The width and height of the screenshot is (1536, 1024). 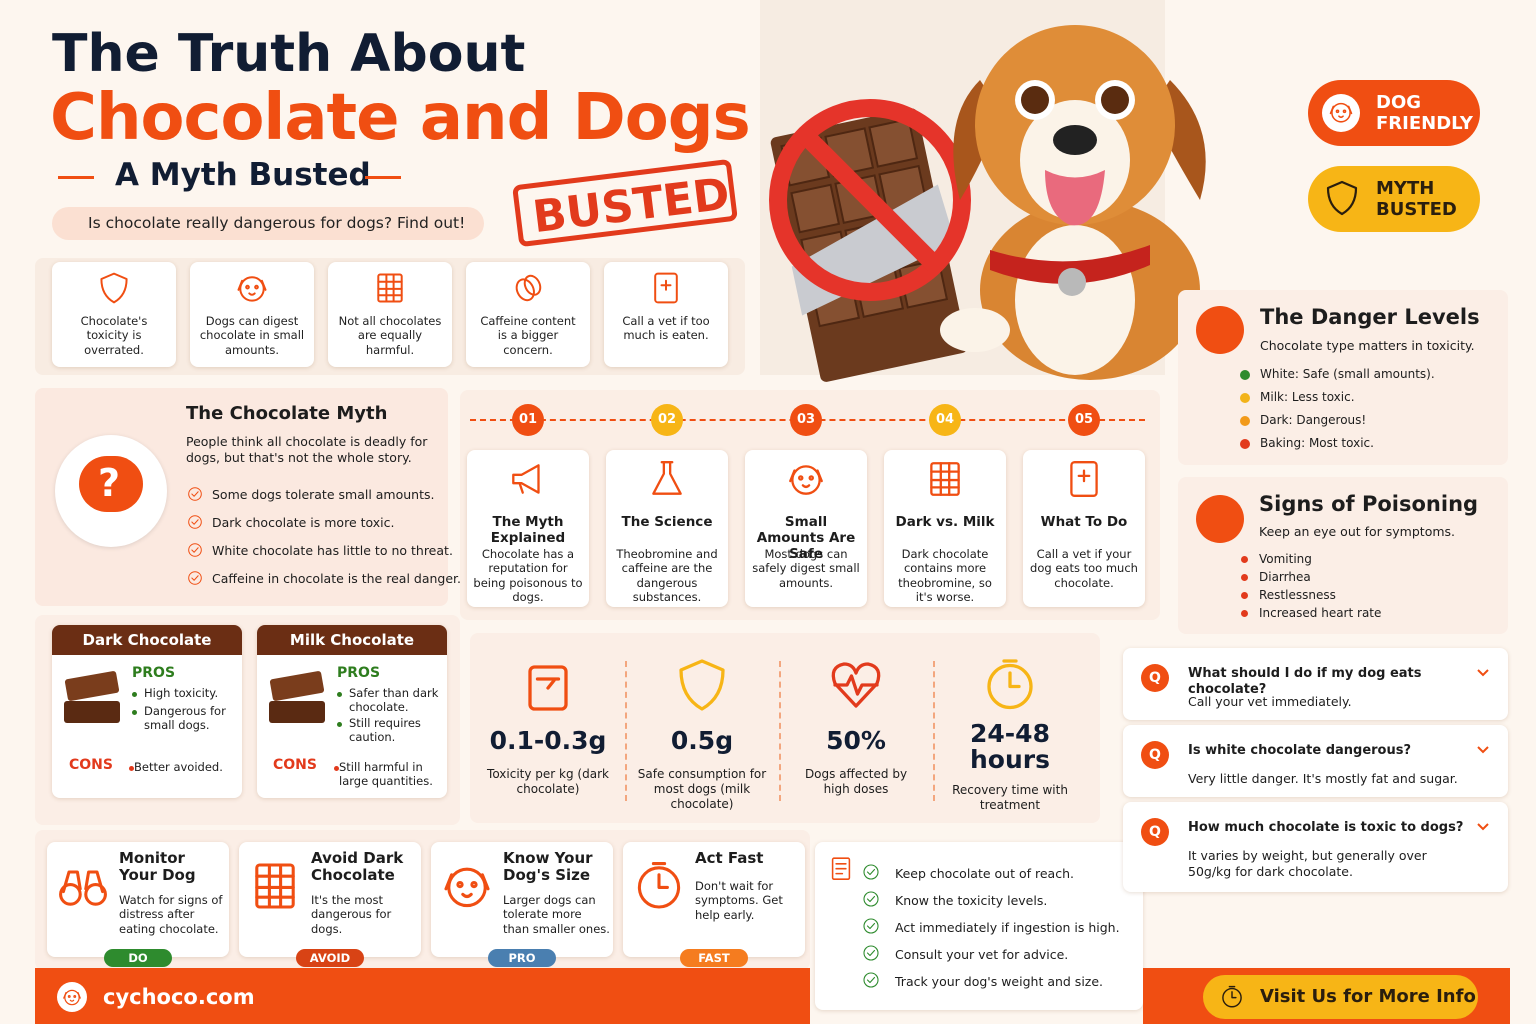 I want to click on bubble, so click(x=111, y=484).